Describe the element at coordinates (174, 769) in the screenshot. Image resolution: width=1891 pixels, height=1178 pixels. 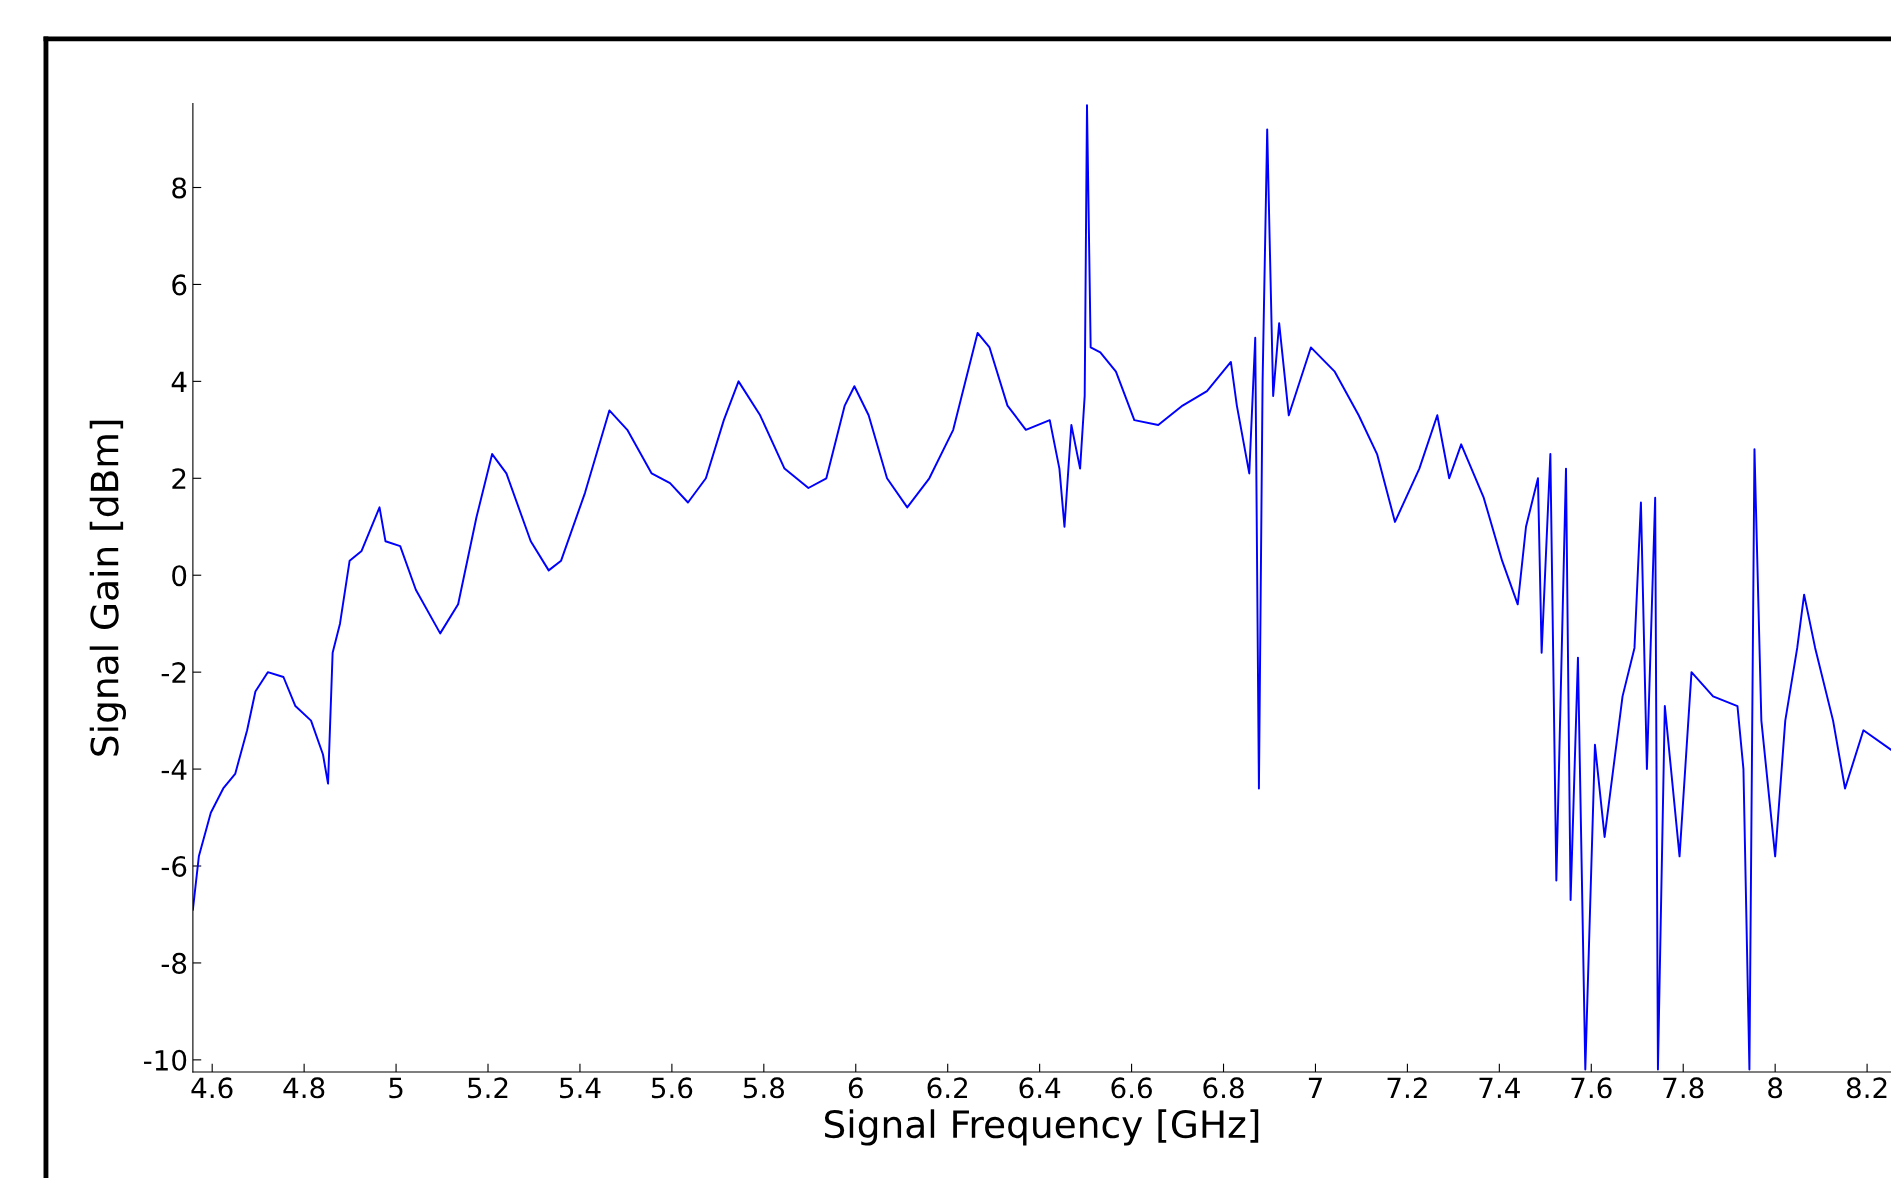
I see `y-tick-label: -4` at that location.